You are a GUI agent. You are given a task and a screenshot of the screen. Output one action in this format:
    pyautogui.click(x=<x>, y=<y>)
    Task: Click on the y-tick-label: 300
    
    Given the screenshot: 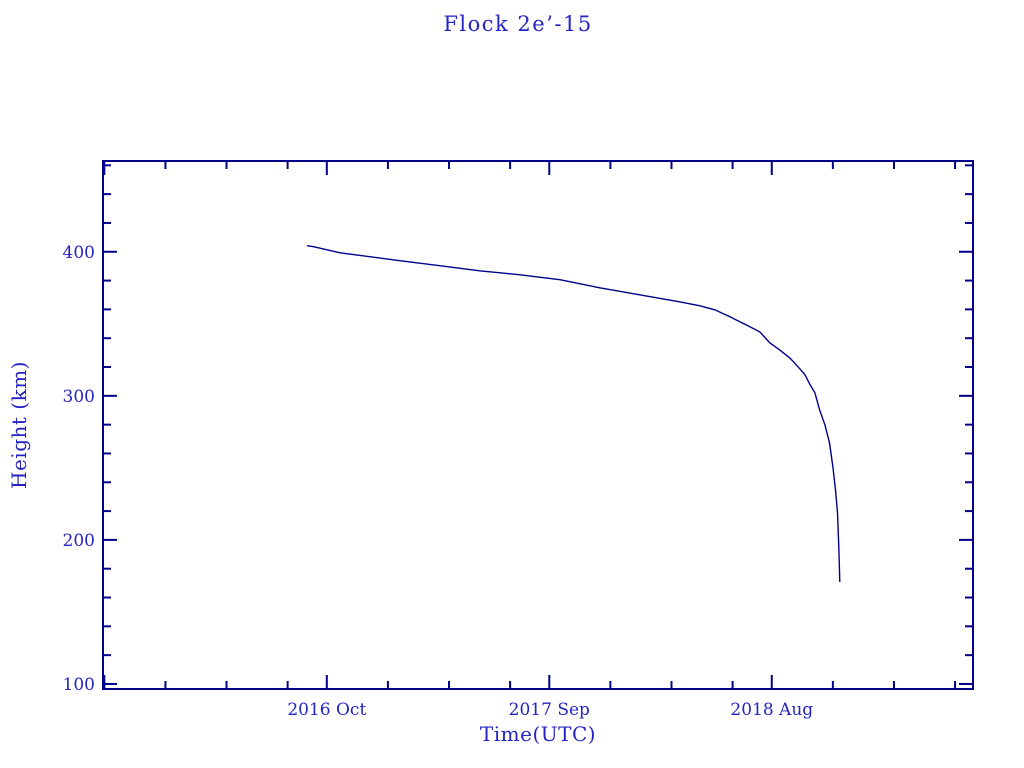 What is the action you would take?
    pyautogui.click(x=79, y=397)
    